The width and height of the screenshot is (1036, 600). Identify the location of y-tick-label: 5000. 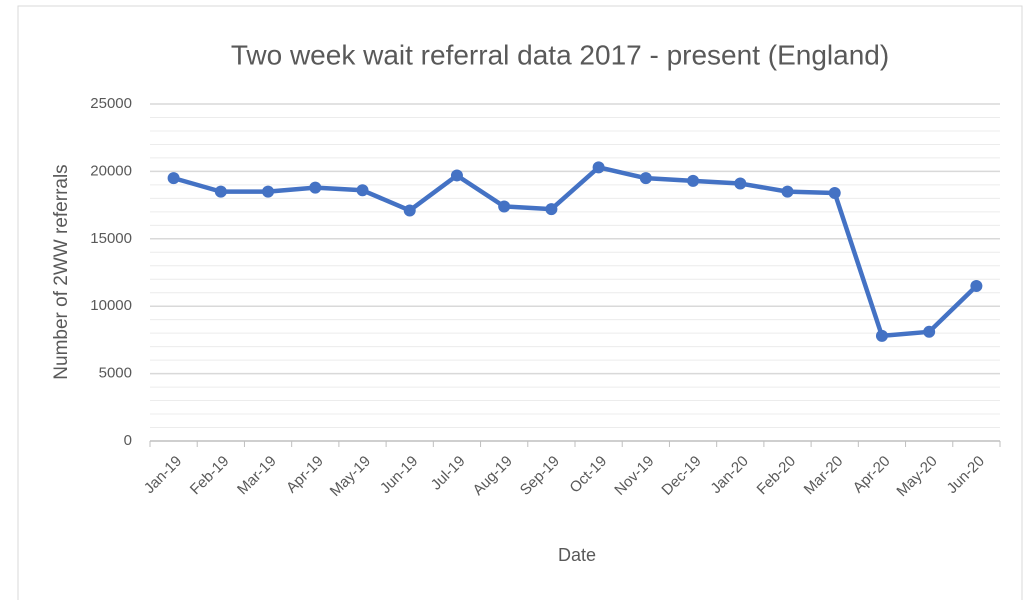
(115, 373).